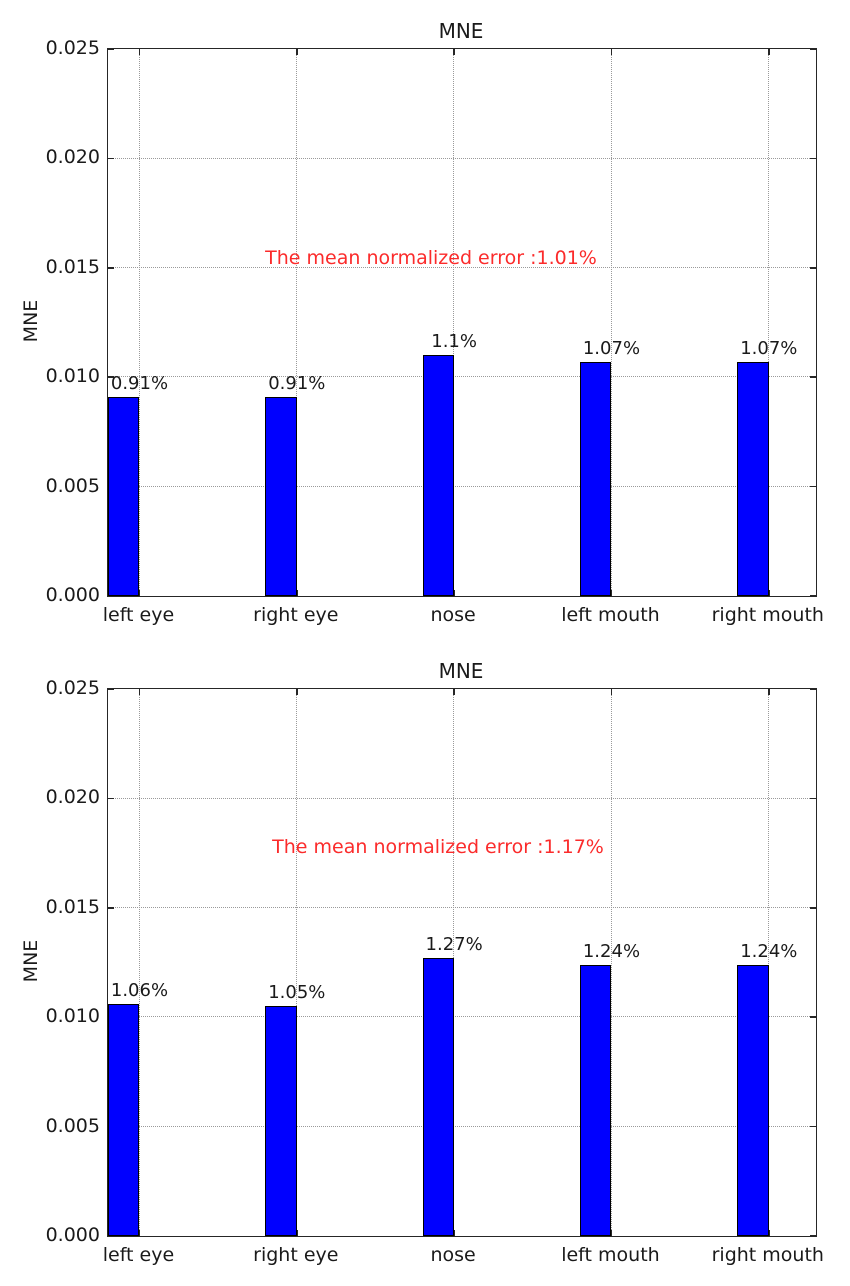  I want to click on x-tick-label: left eye, so click(138, 1255).